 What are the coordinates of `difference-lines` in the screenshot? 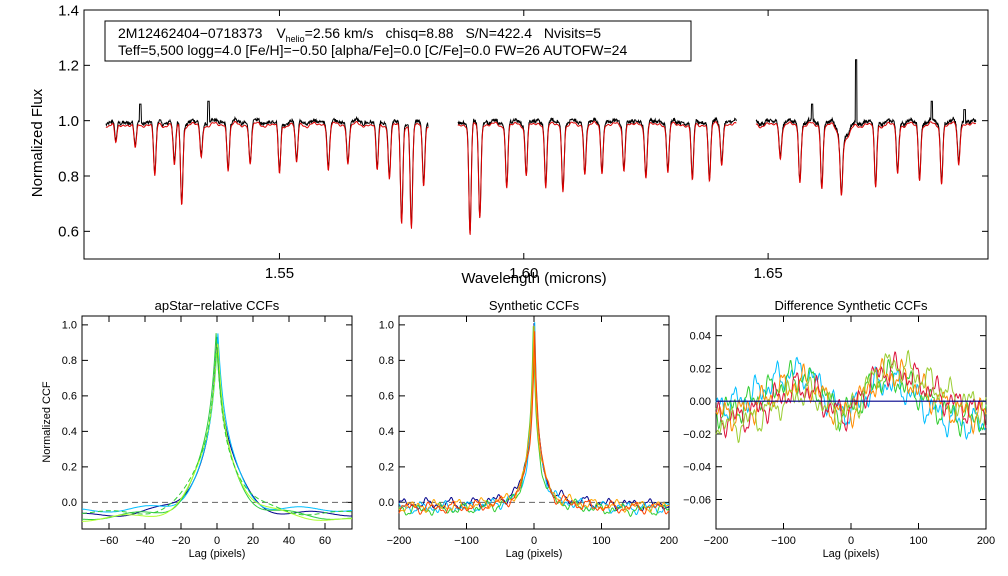 It's located at (851, 396).